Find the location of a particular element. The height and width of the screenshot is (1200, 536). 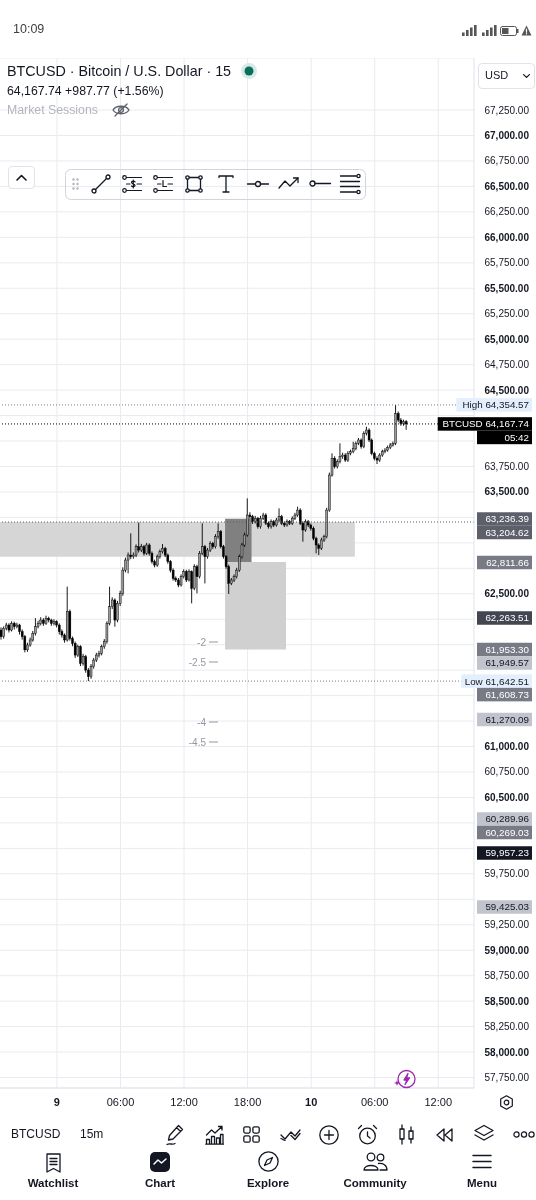

annotation: -4.5 is located at coordinates (197, 742).